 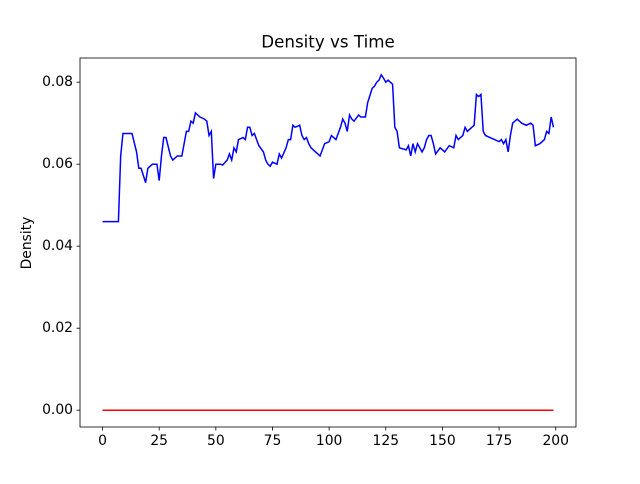 What do you see at coordinates (273, 441) in the screenshot?
I see `x-tick-label: 75` at bounding box center [273, 441].